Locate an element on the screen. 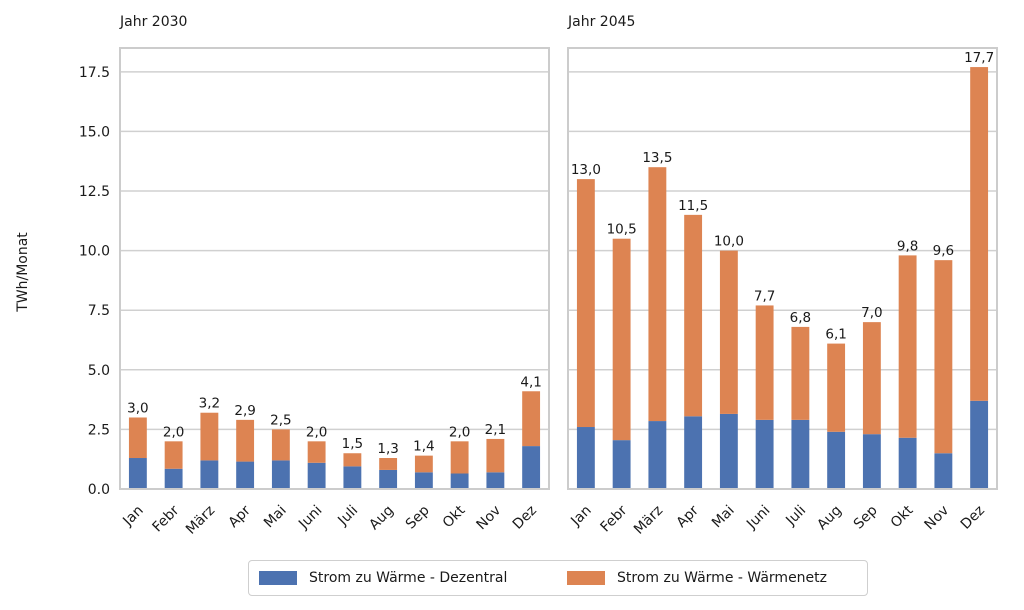 This screenshot has height=610, width=1024. bar-total-label: 13,0 is located at coordinates (586, 170).